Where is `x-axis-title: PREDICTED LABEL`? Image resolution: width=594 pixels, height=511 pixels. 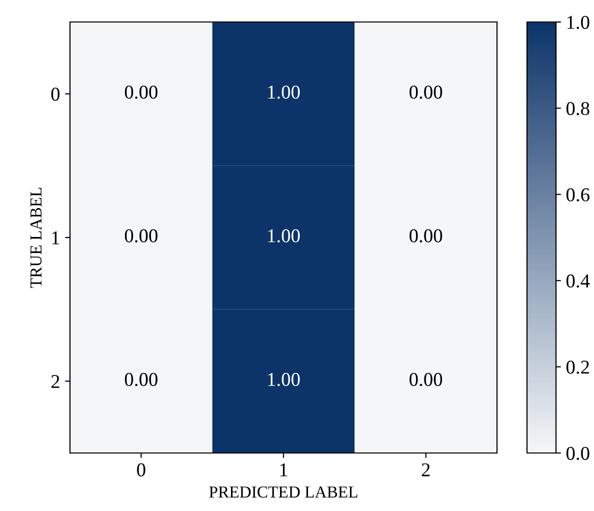
x-axis-title: PREDICTED LABEL is located at coordinates (283, 492).